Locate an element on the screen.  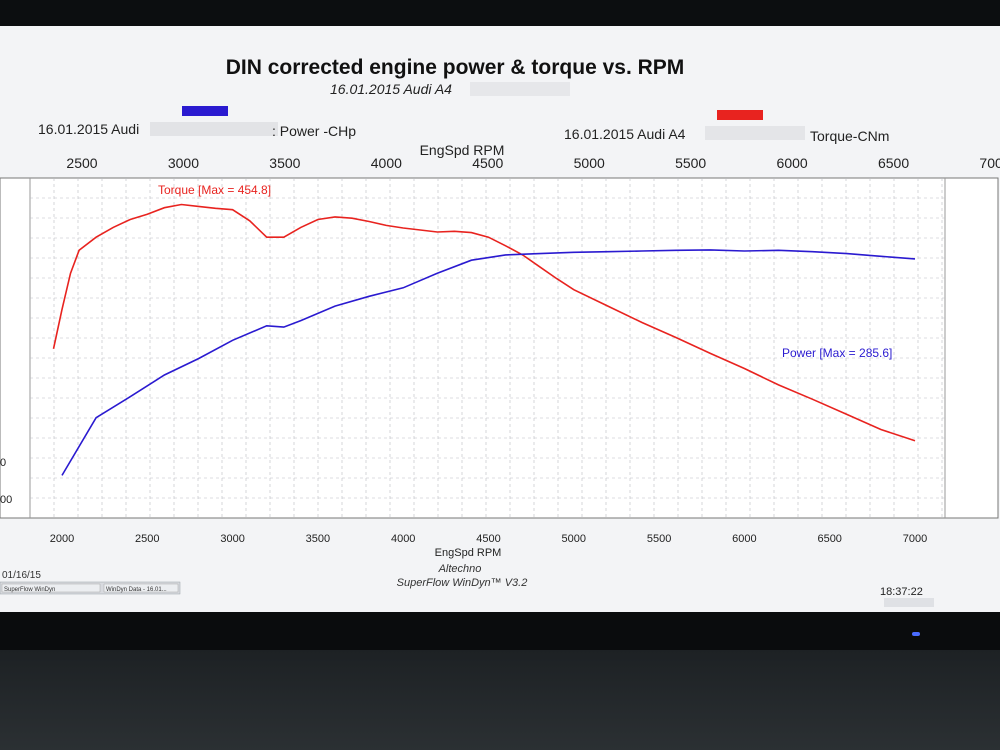
bottom-axis-tick-label: 5000 is located at coordinates (574, 539).